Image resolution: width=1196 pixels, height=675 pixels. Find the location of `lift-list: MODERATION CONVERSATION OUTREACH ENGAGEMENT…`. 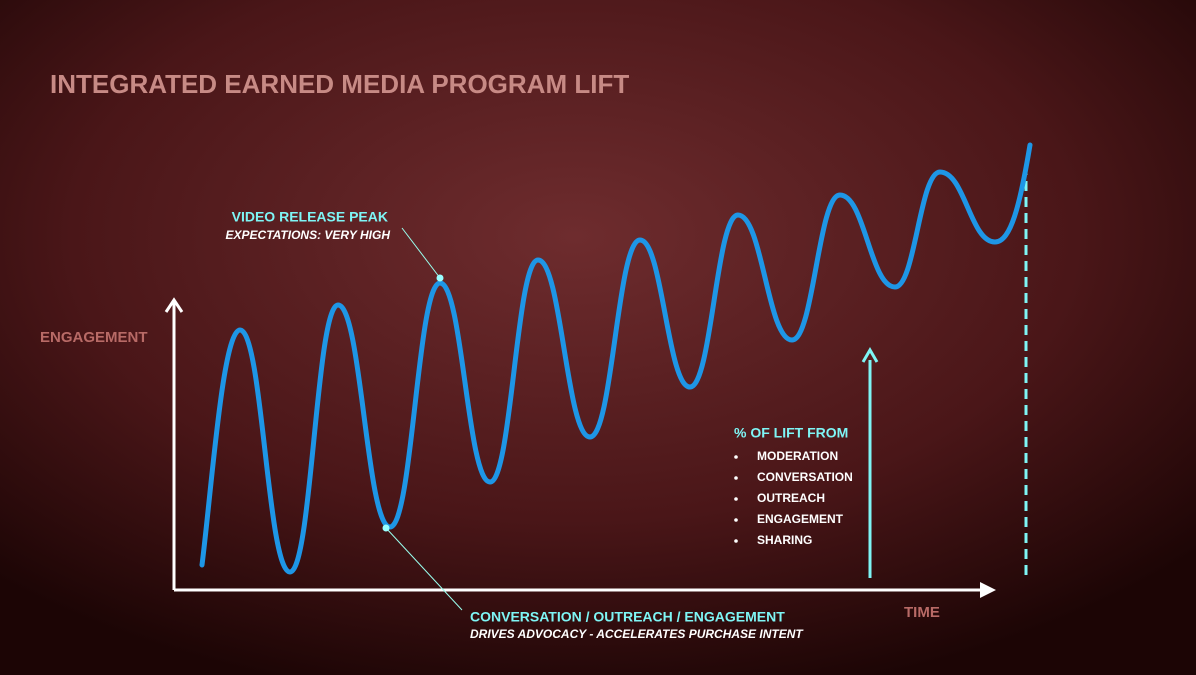

lift-list: MODERATION CONVERSATION OUTREACH ENGAGEMENT… is located at coordinates (793, 498).